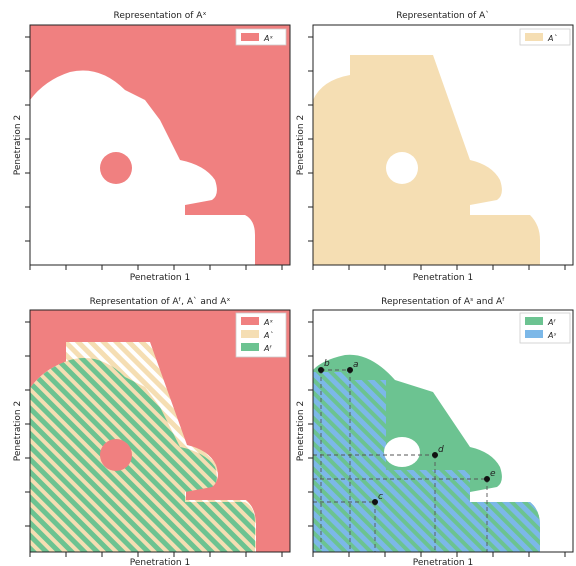  Describe the element at coordinates (442, 15) in the screenshot. I see `panel-title: Representation of Aˋ` at that location.